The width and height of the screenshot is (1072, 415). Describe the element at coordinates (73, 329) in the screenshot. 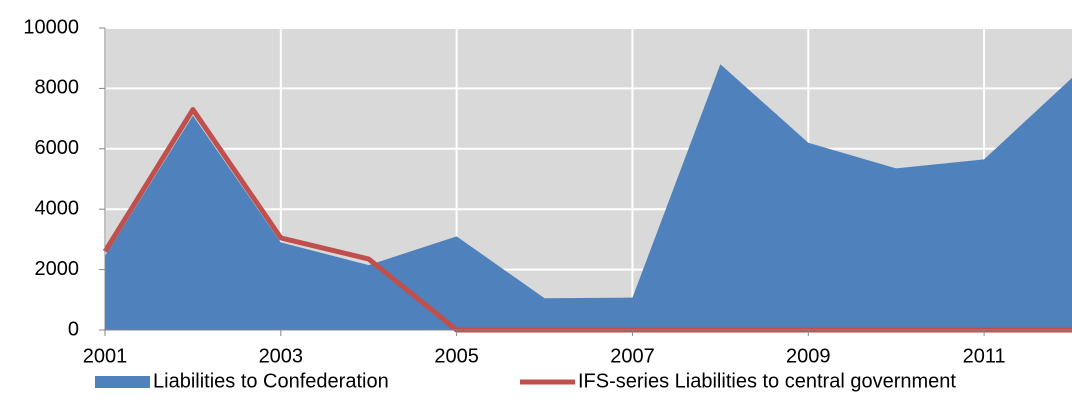

I see `y-tick-label: 0` at that location.